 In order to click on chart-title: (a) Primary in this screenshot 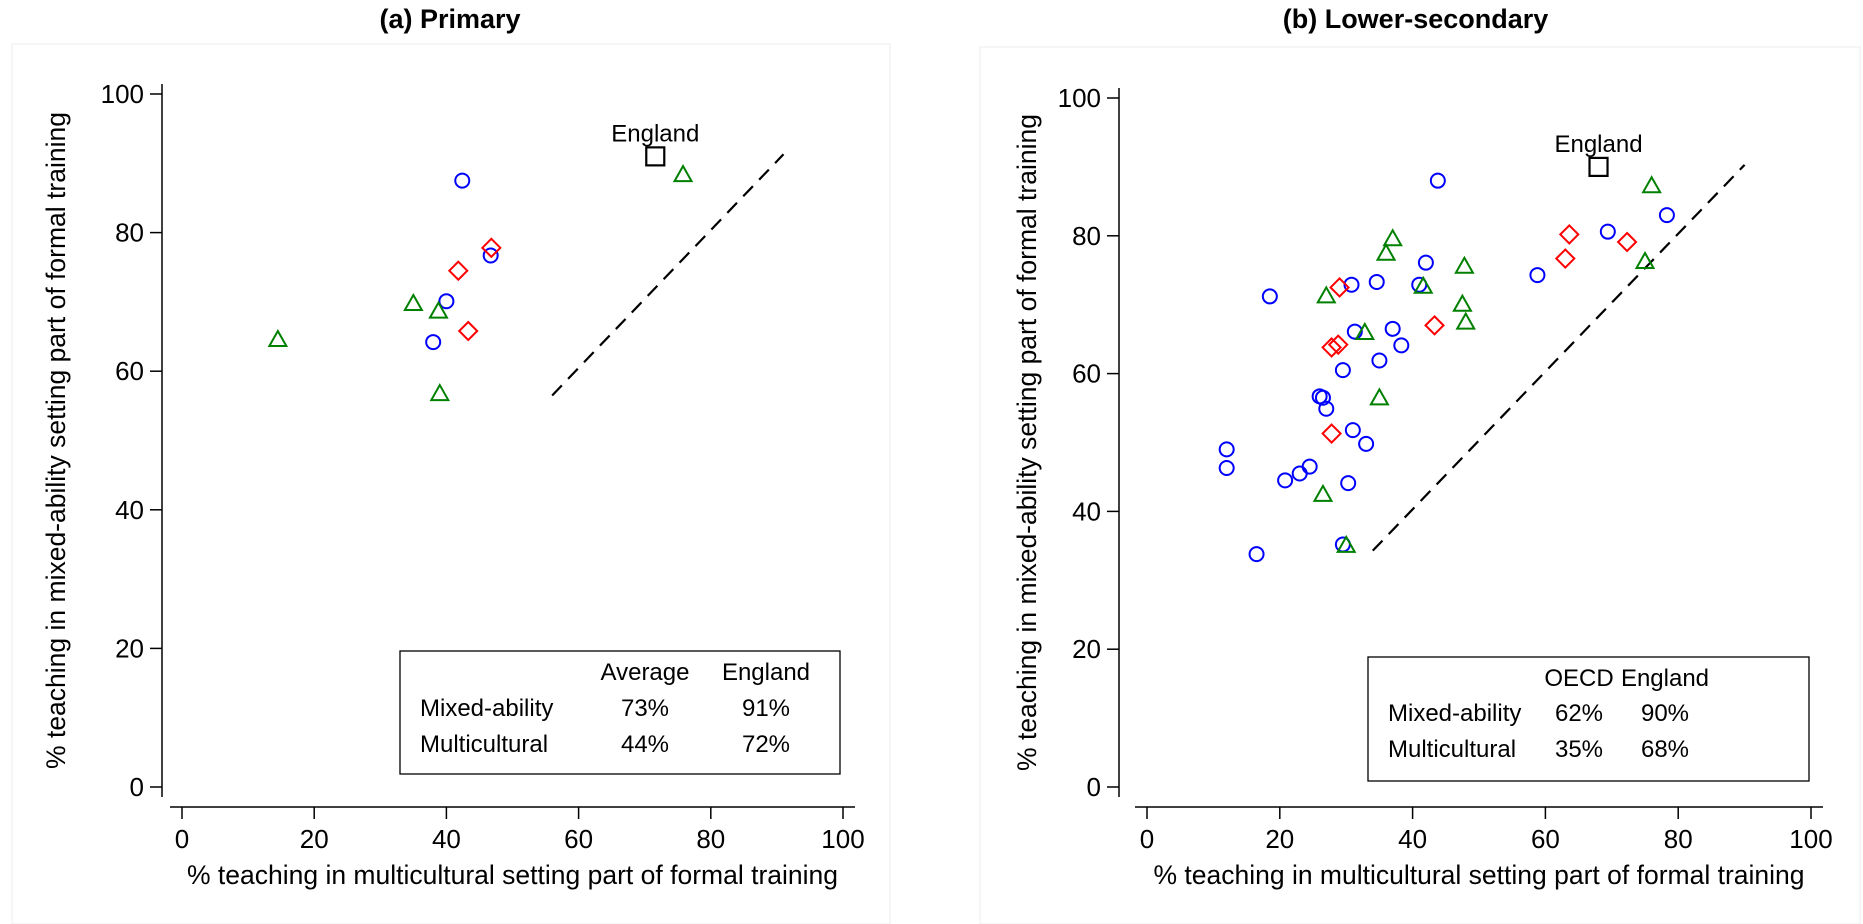, I will do `click(450, 19)`.